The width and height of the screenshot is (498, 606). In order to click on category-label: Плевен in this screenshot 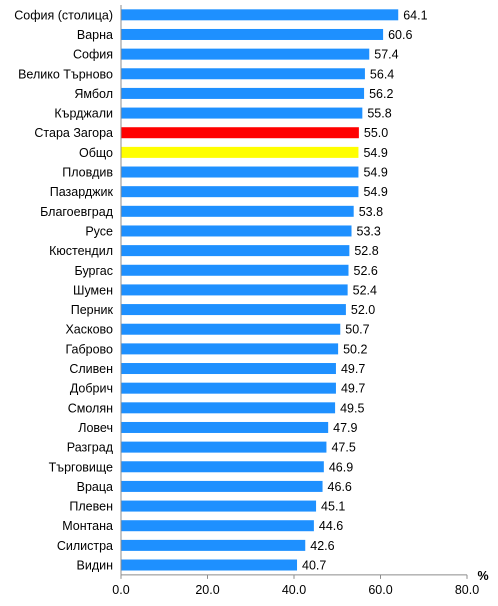, I will do `click(91, 507)`.